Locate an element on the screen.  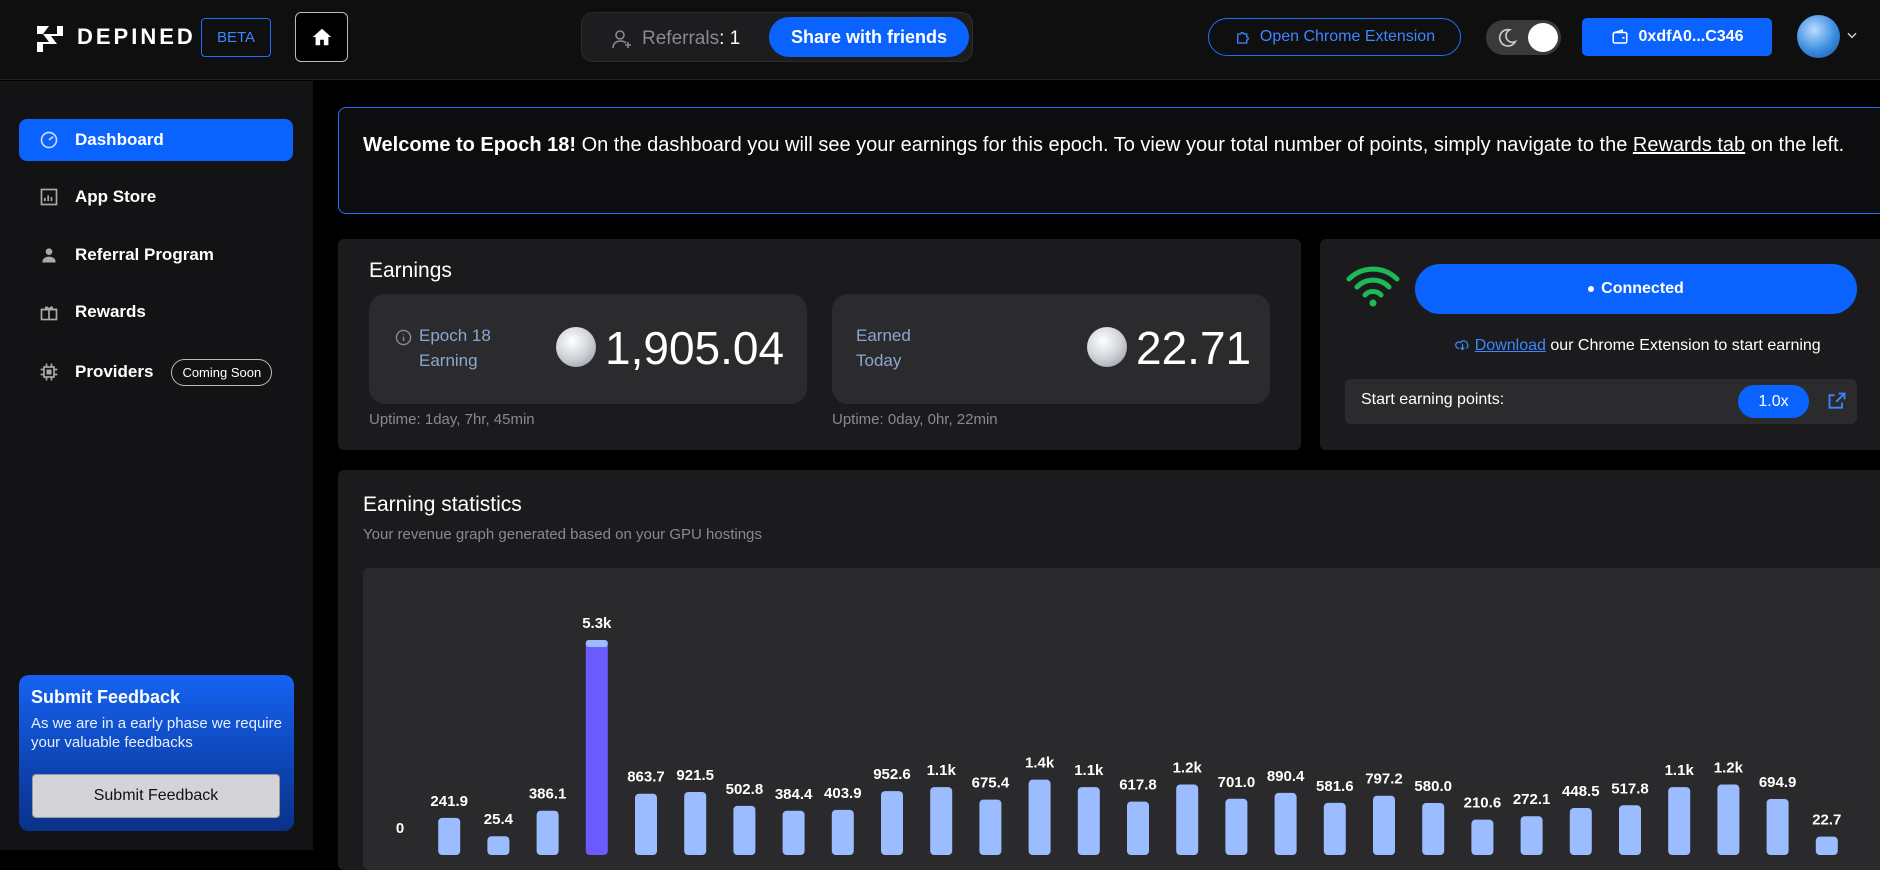
home-button is located at coordinates (321, 37).